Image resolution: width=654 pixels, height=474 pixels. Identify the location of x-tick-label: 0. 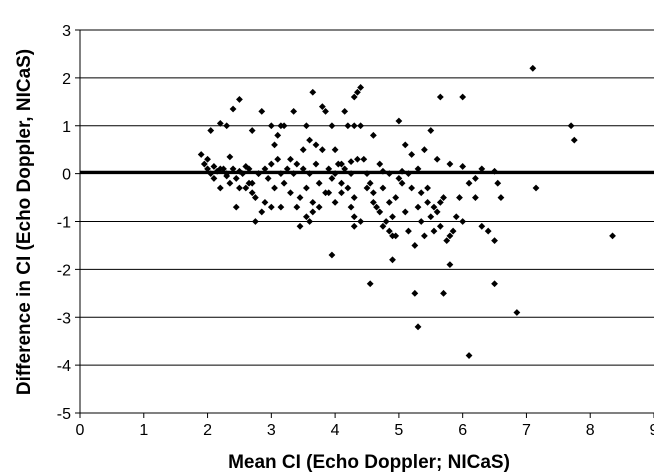
(80, 430).